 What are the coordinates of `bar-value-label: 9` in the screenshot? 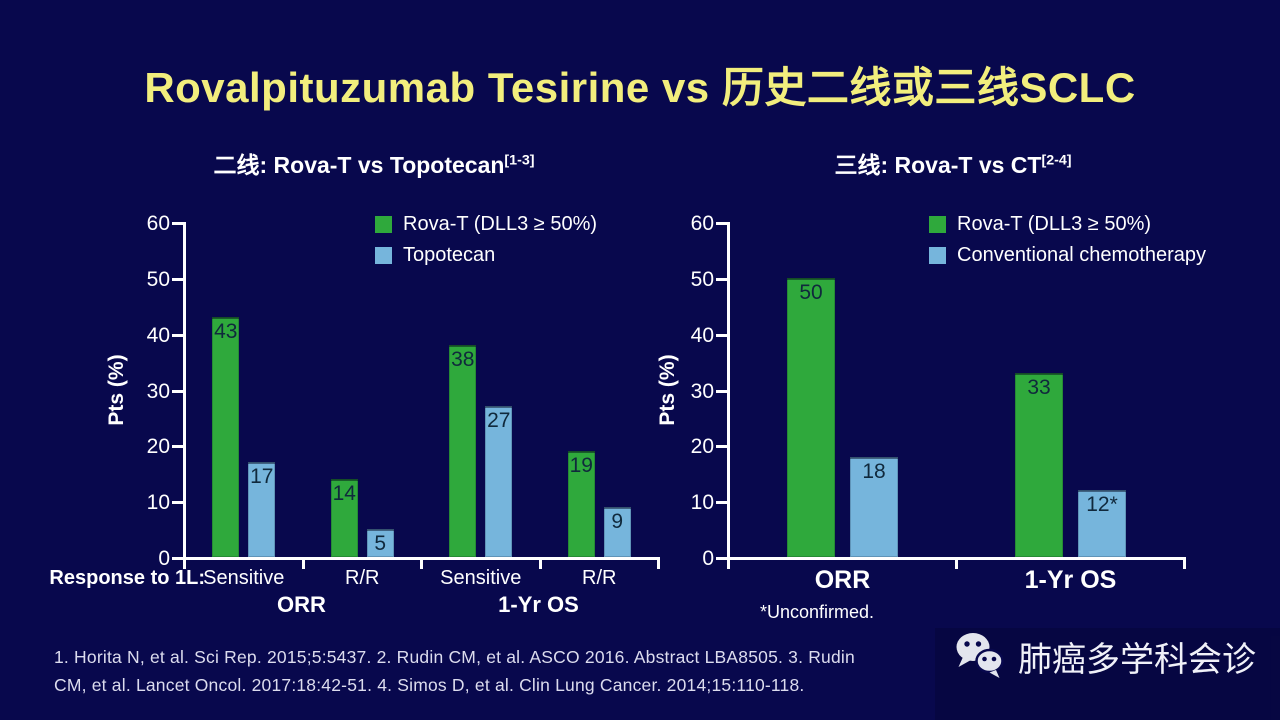 It's located at (617, 521).